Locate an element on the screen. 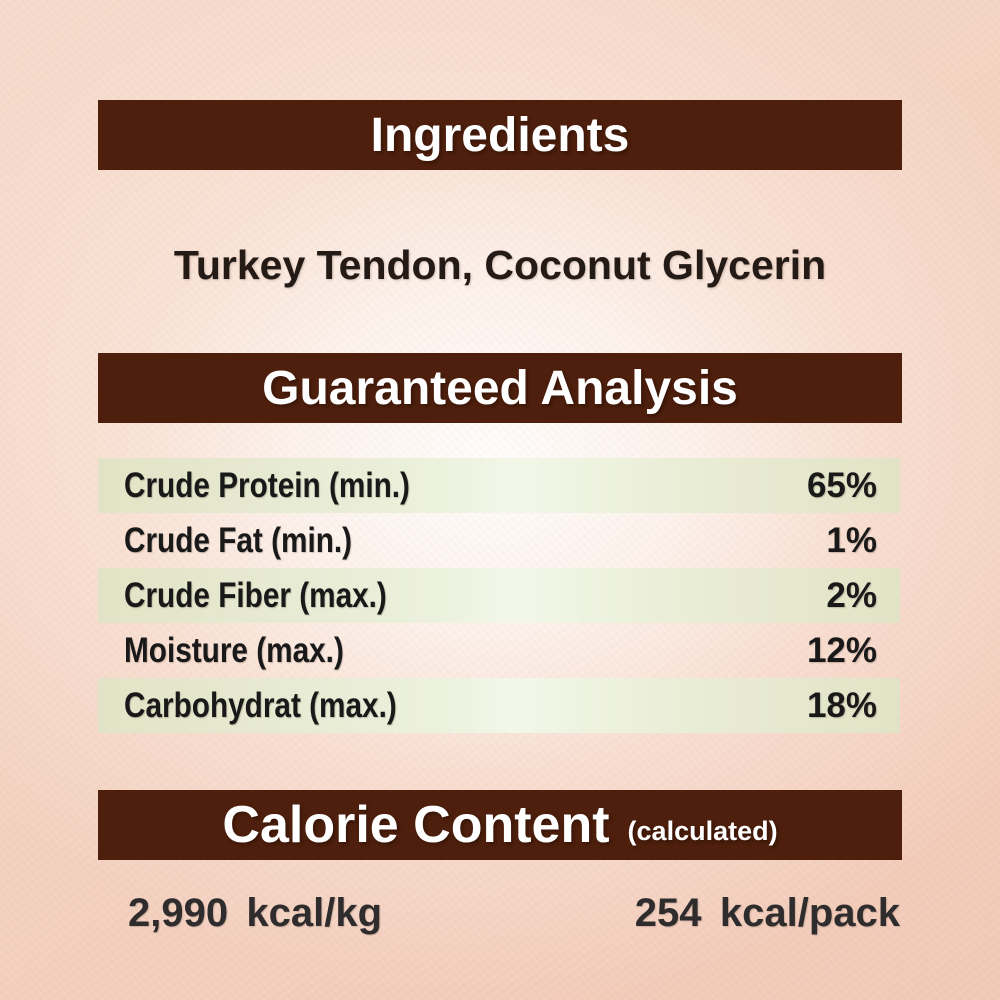 This screenshot has width=1000, height=1000. table-row: Crude Fat (min.) 1% is located at coordinates (499, 540).